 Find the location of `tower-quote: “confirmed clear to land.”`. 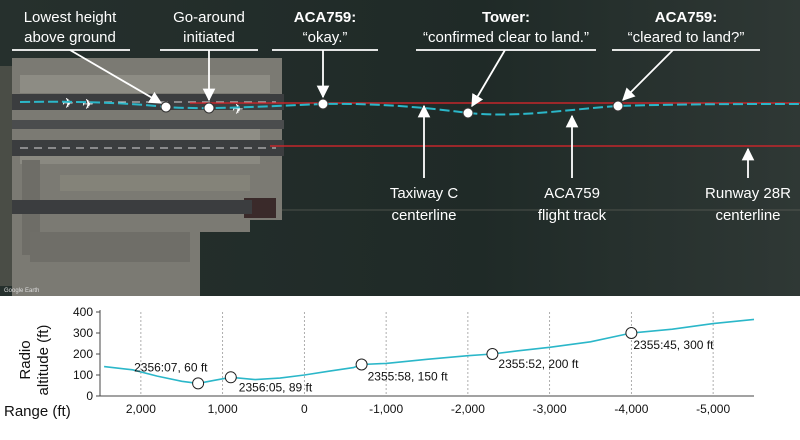

tower-quote: “confirmed clear to land.” is located at coordinates (506, 37).